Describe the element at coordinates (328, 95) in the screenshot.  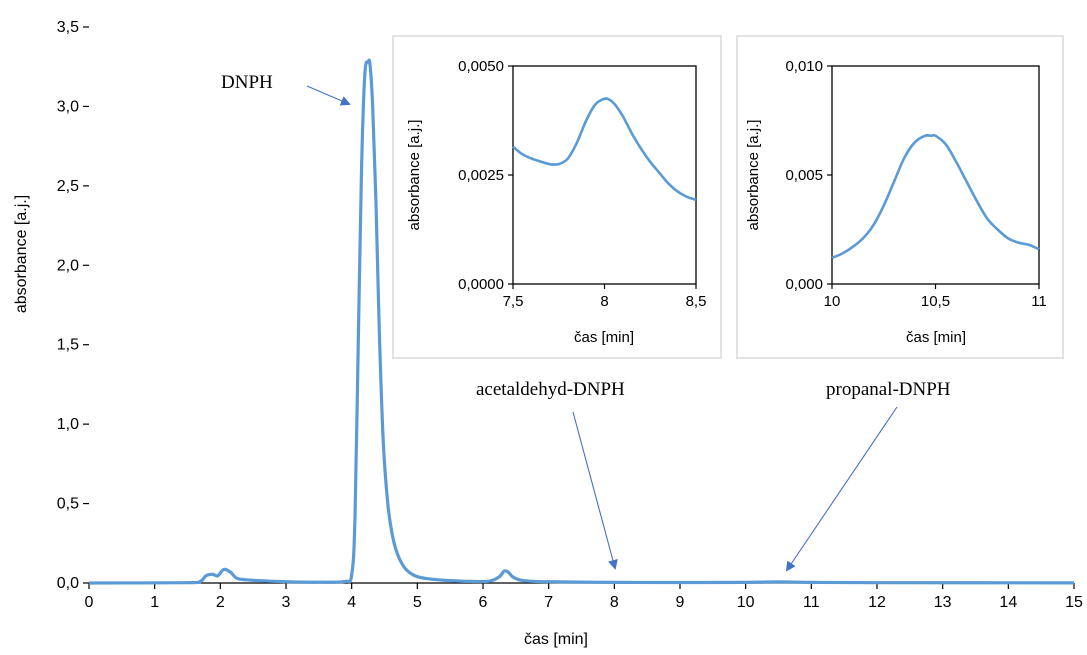
I see `annotation-dnph-arrow` at that location.